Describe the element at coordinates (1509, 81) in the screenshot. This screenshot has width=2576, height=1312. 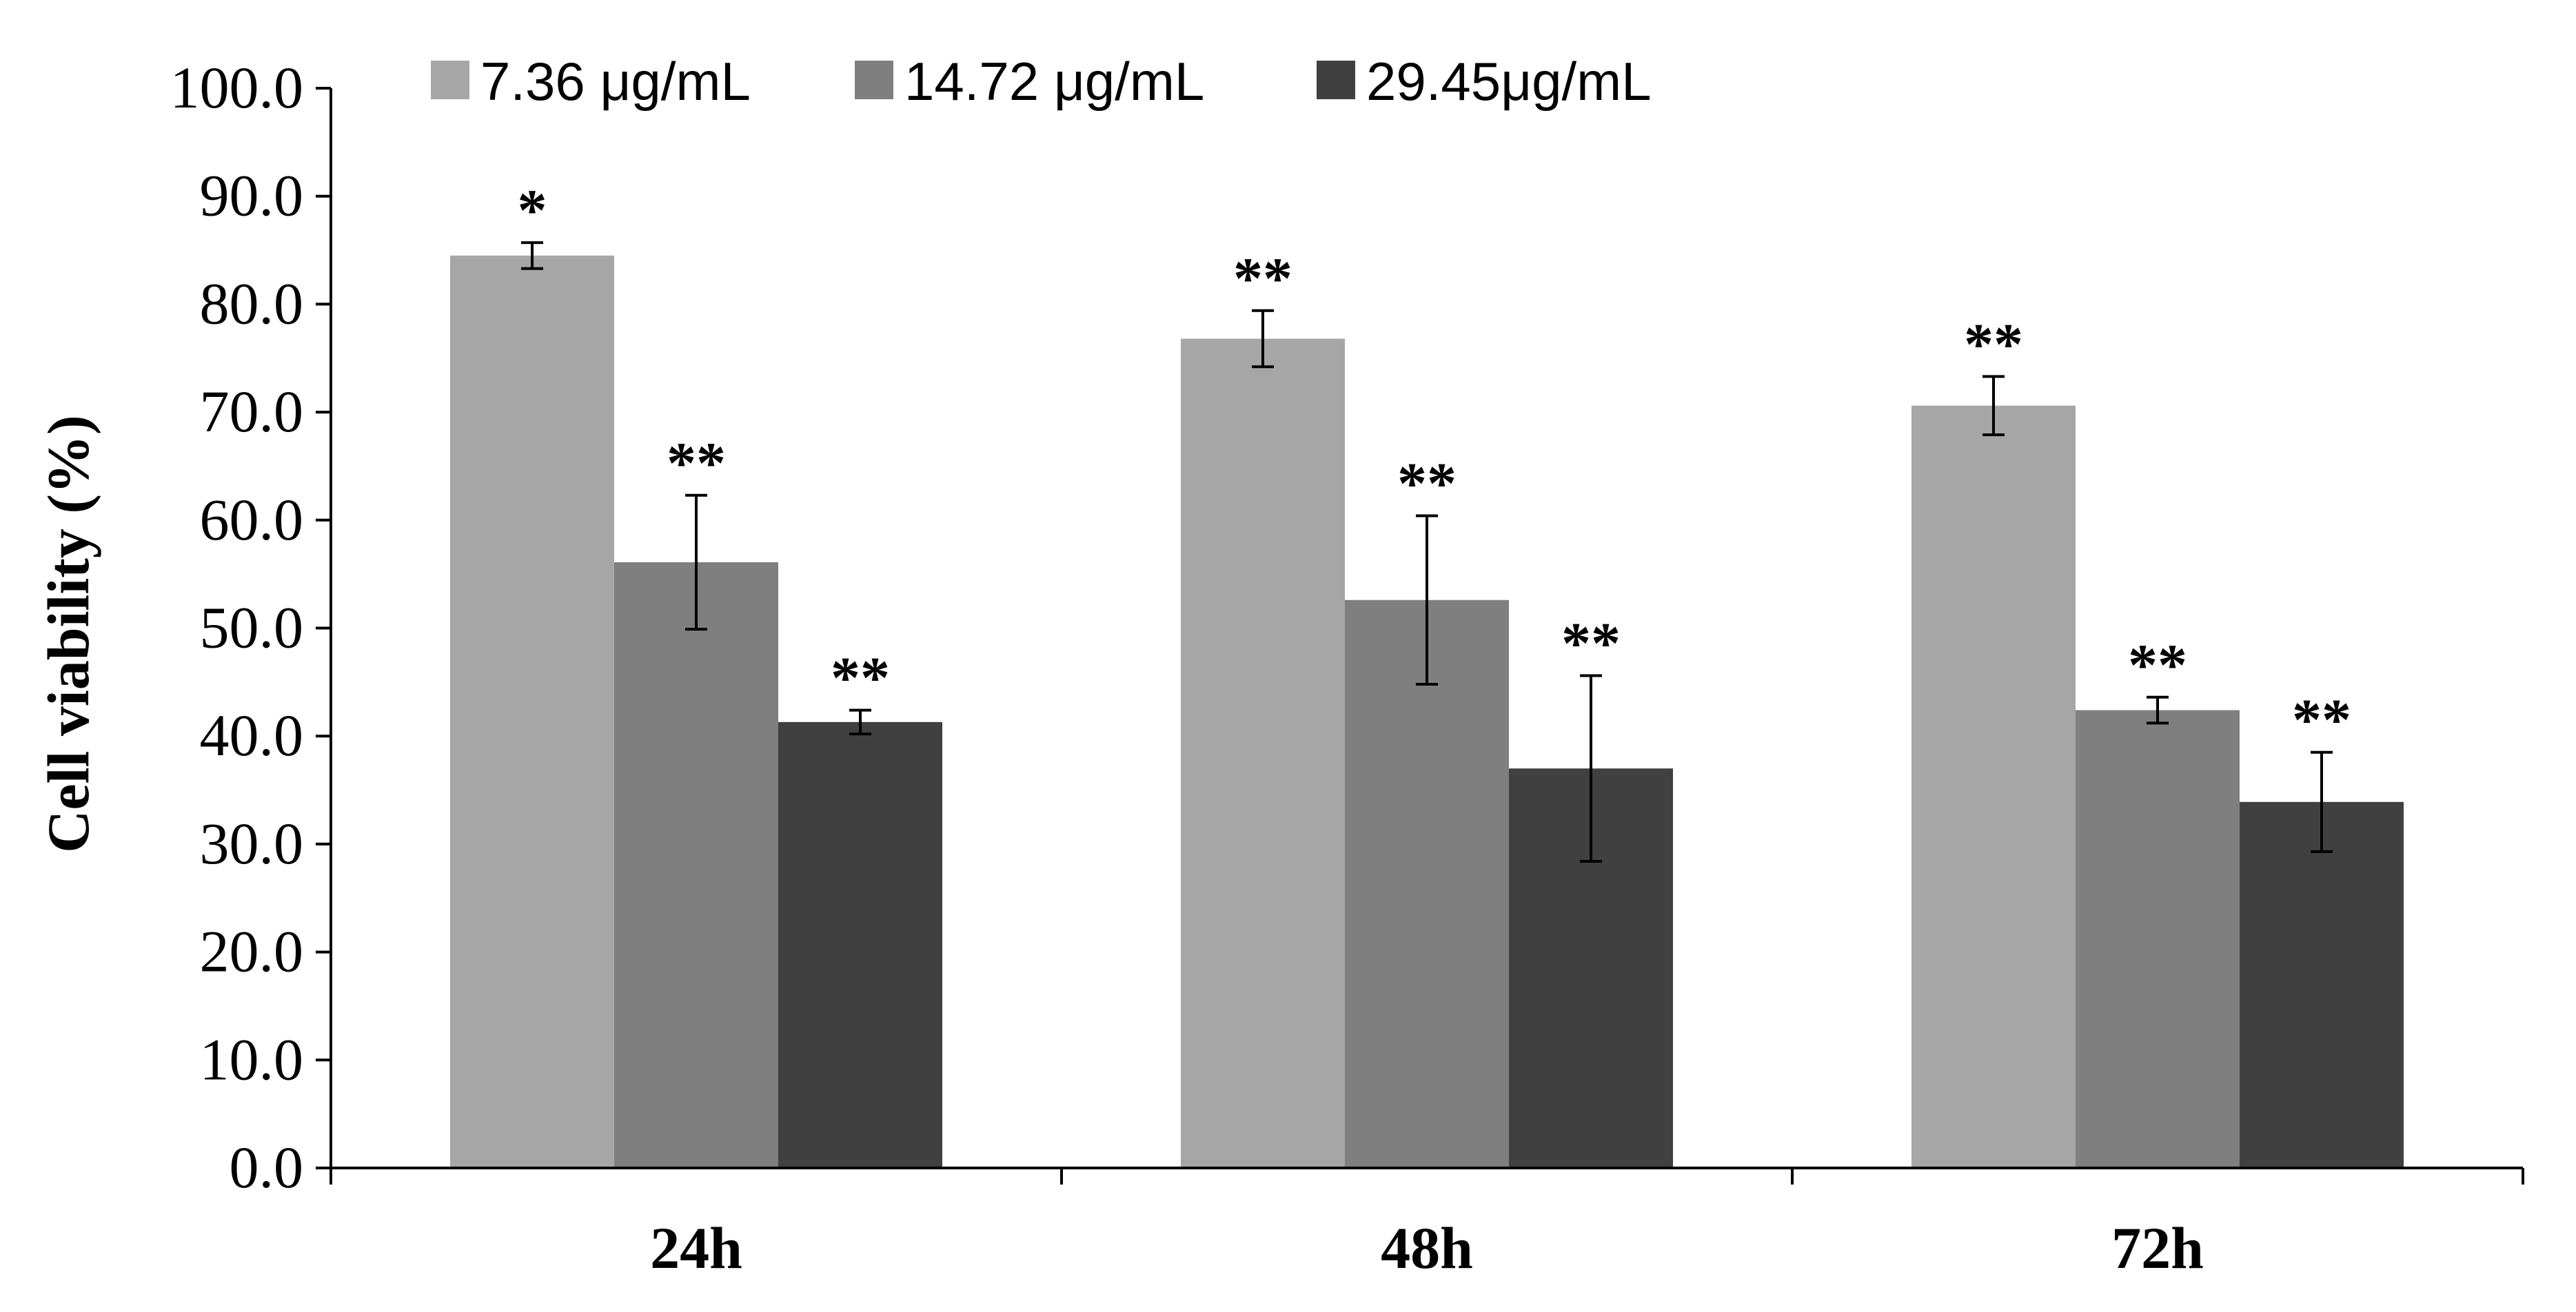
I see `legend-label: 29.45μg/mL` at that location.